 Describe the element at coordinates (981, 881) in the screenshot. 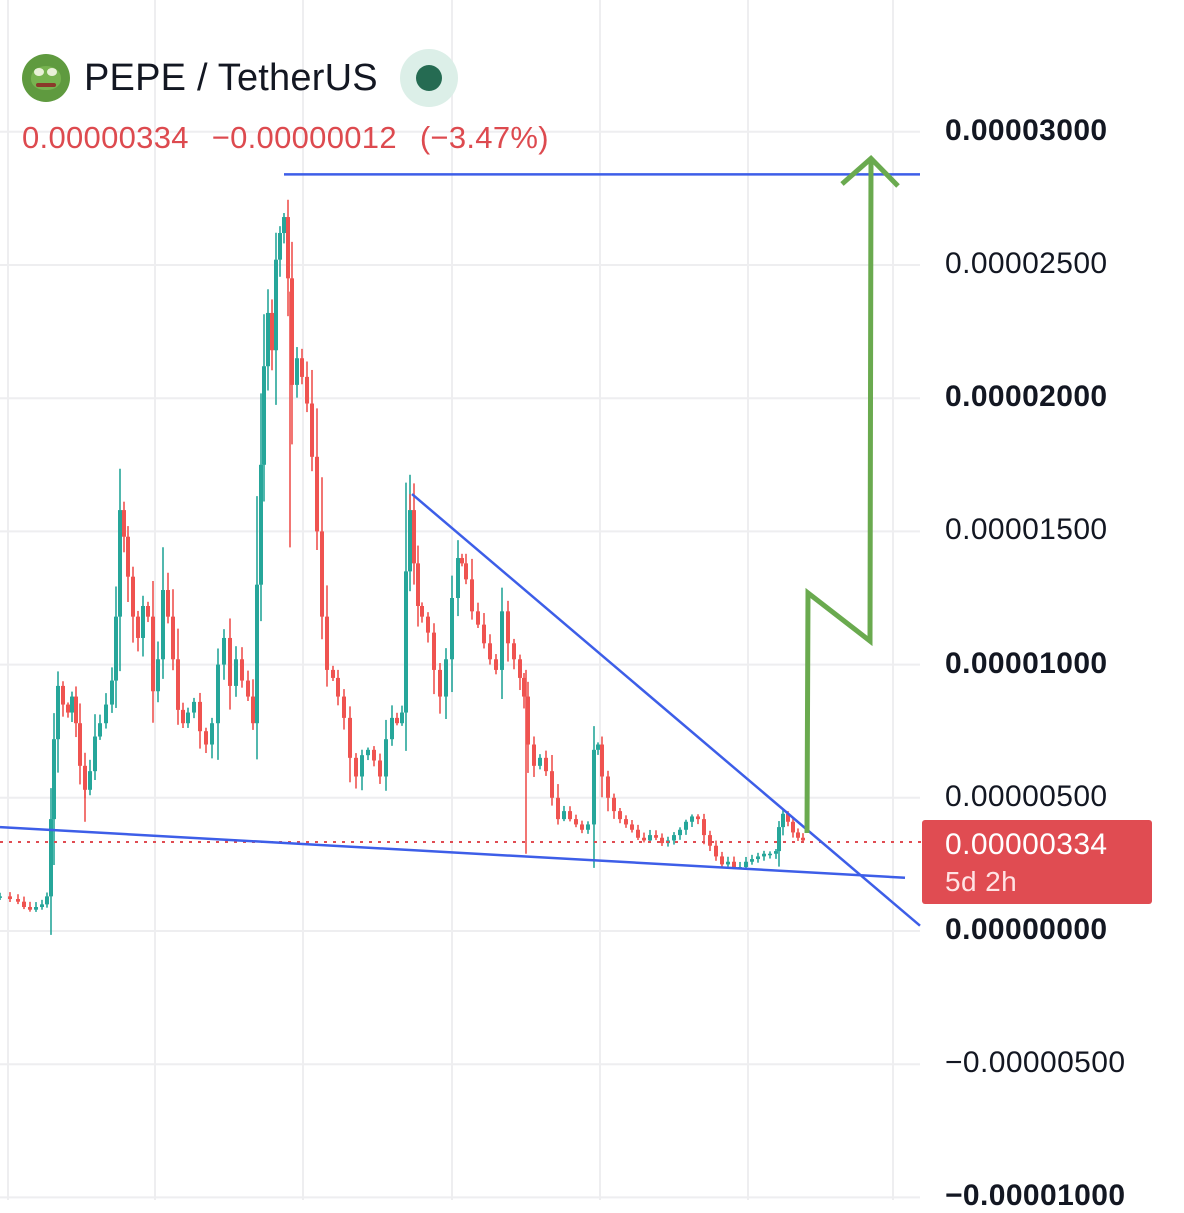

I see `bar-countdown: 5d 2h` at that location.